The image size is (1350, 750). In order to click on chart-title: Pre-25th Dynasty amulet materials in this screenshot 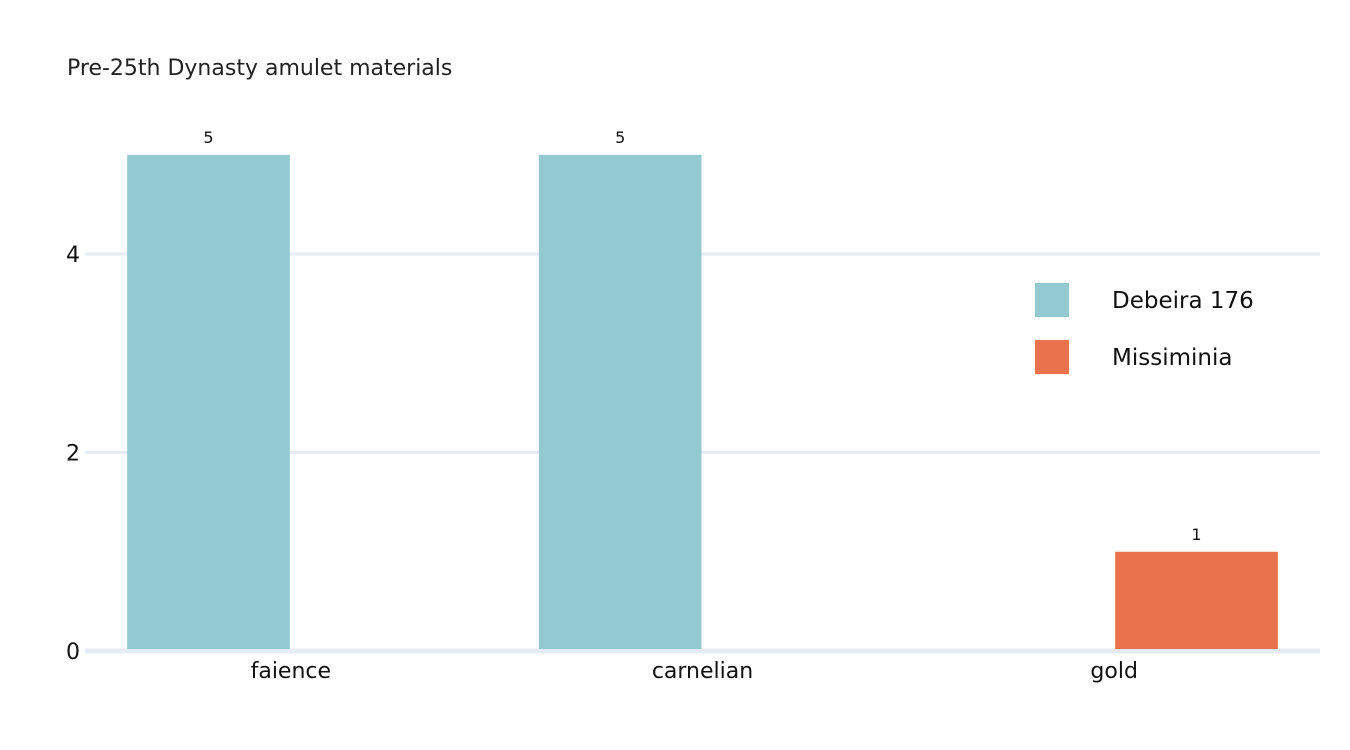, I will do `click(259, 68)`.